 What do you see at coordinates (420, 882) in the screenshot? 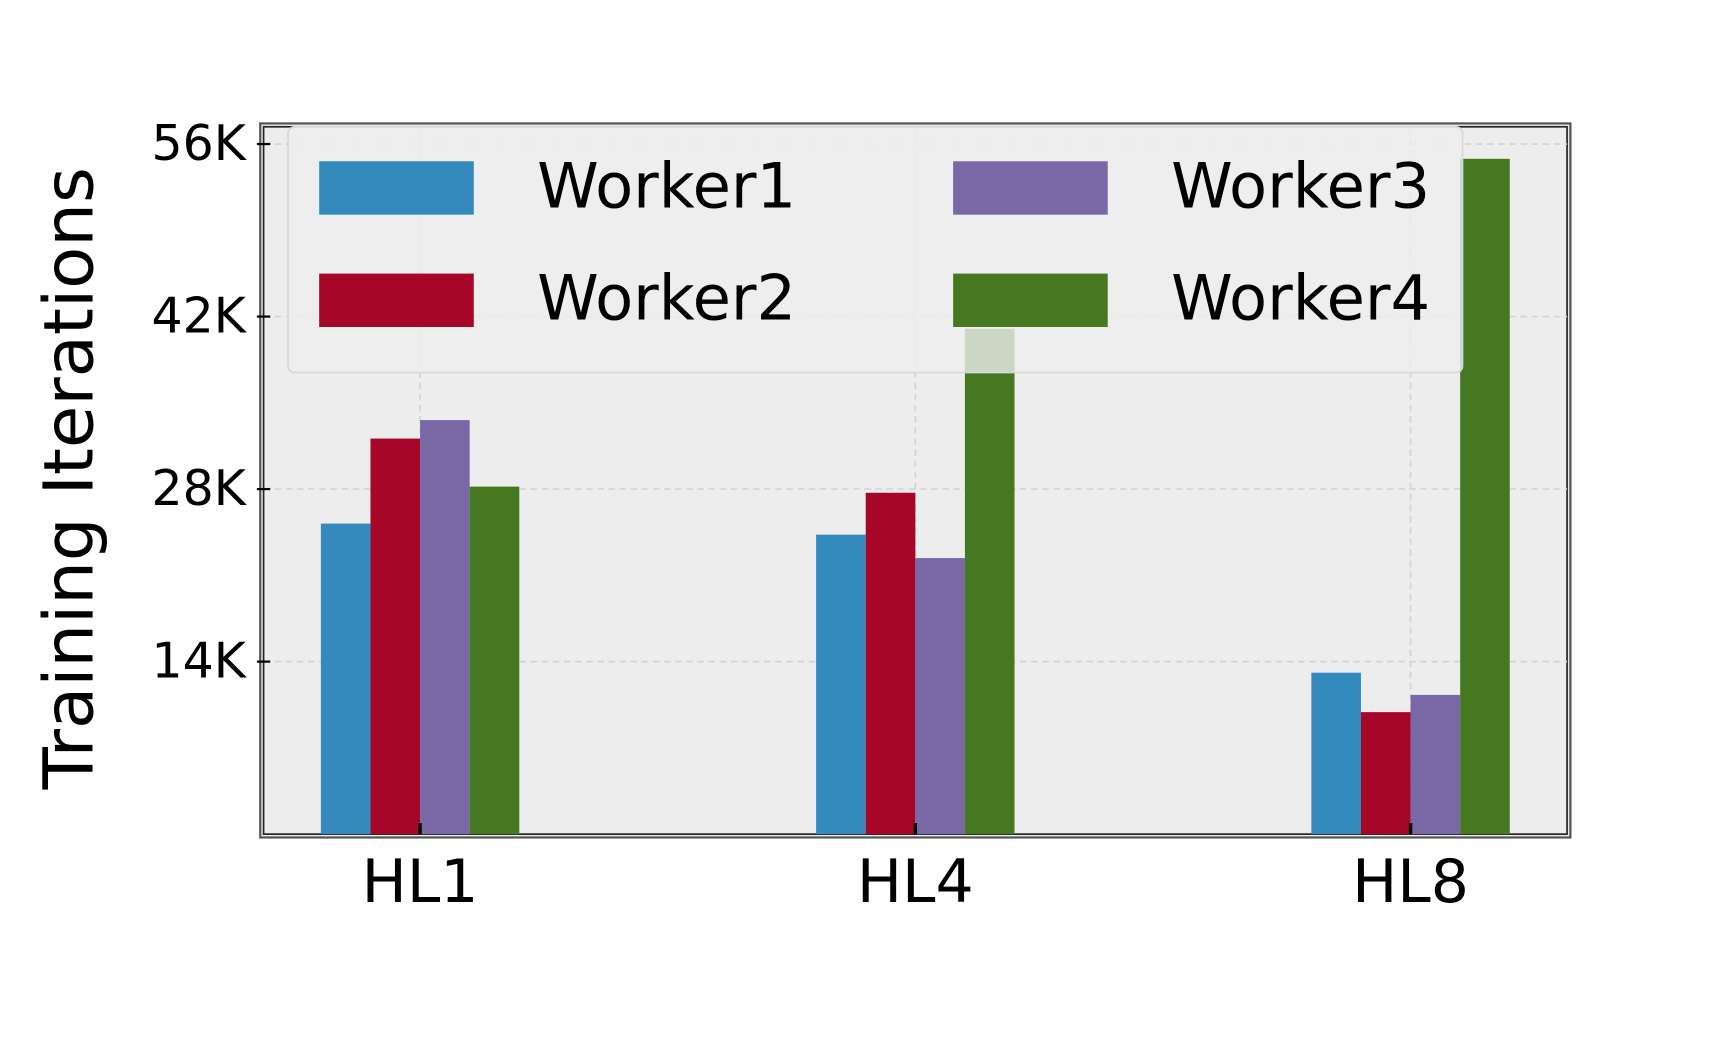
I see `x-tick-label: HL1` at bounding box center [420, 882].